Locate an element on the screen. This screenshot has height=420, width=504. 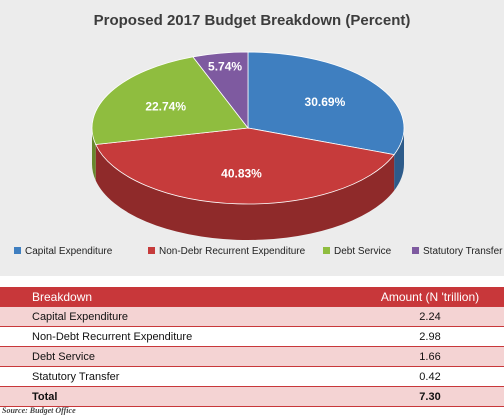
table-cell-name: Statutory Transfer is located at coordinates (178, 376).